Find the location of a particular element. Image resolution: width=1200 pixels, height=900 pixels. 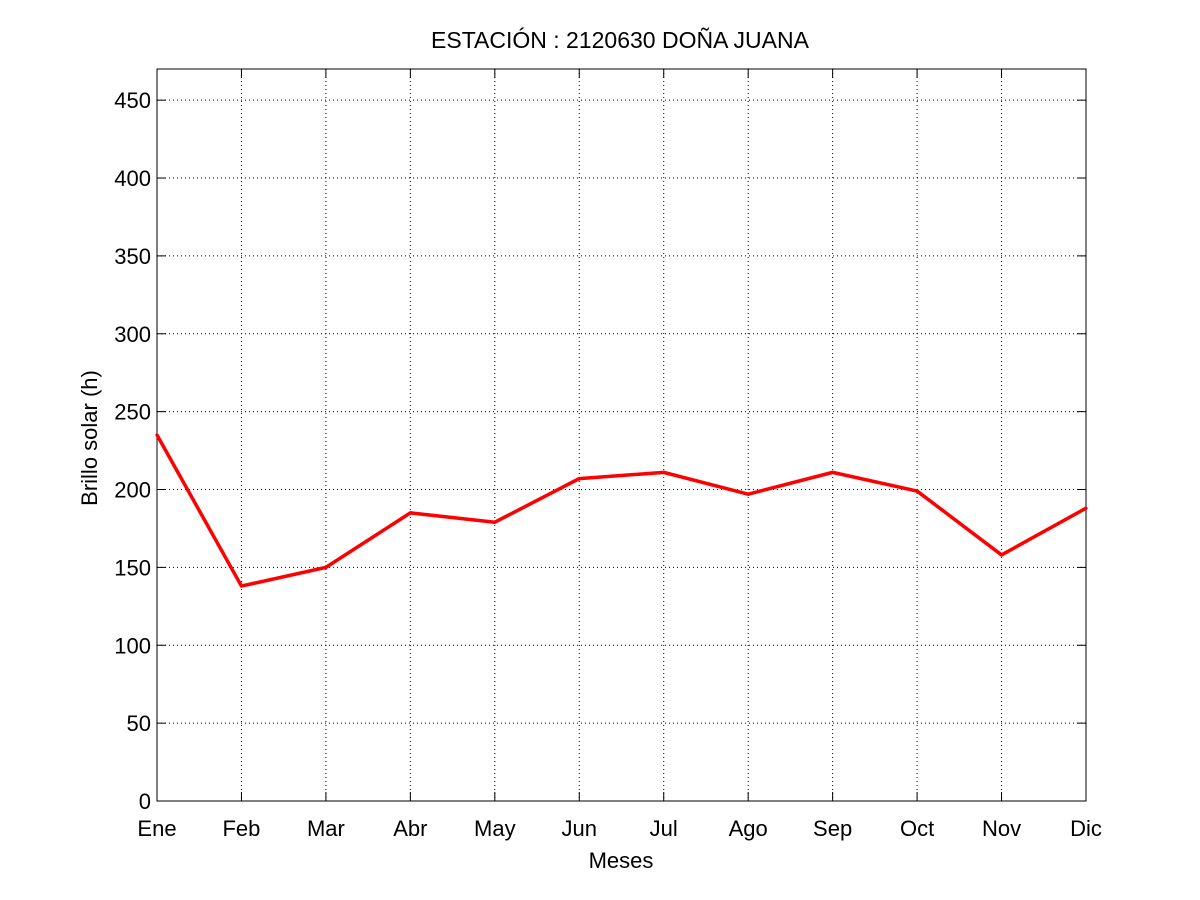

y-tick-label: 300 is located at coordinates (132, 334).